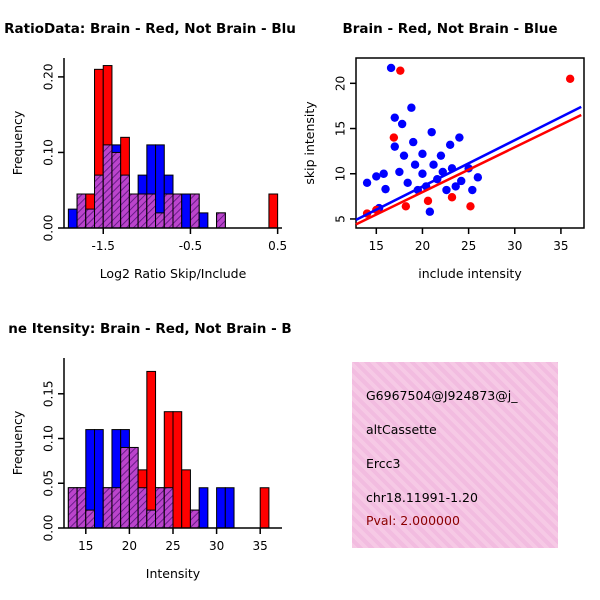 The height and width of the screenshot is (600, 600). What do you see at coordinates (103, 246) in the screenshot?
I see `x-tick-label: -1.5` at bounding box center [103, 246].